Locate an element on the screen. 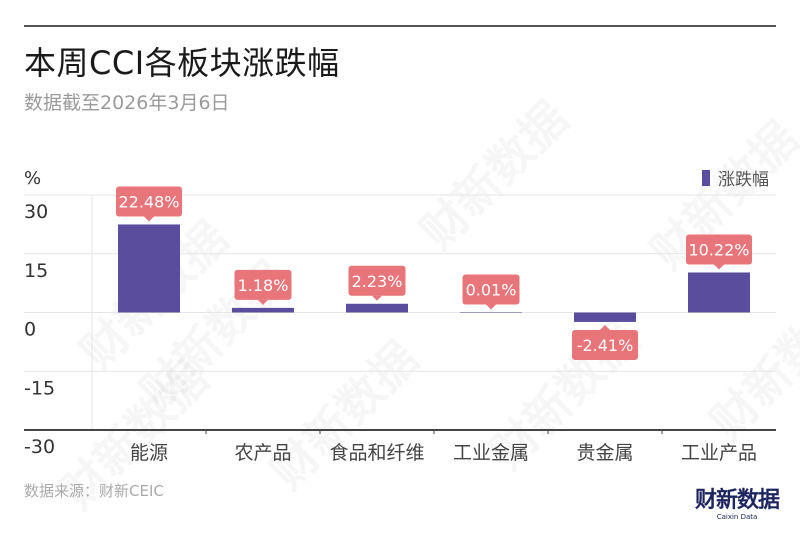 This screenshot has width=800, height=537. logo-text-cn: 财新数据 is located at coordinates (737, 500).